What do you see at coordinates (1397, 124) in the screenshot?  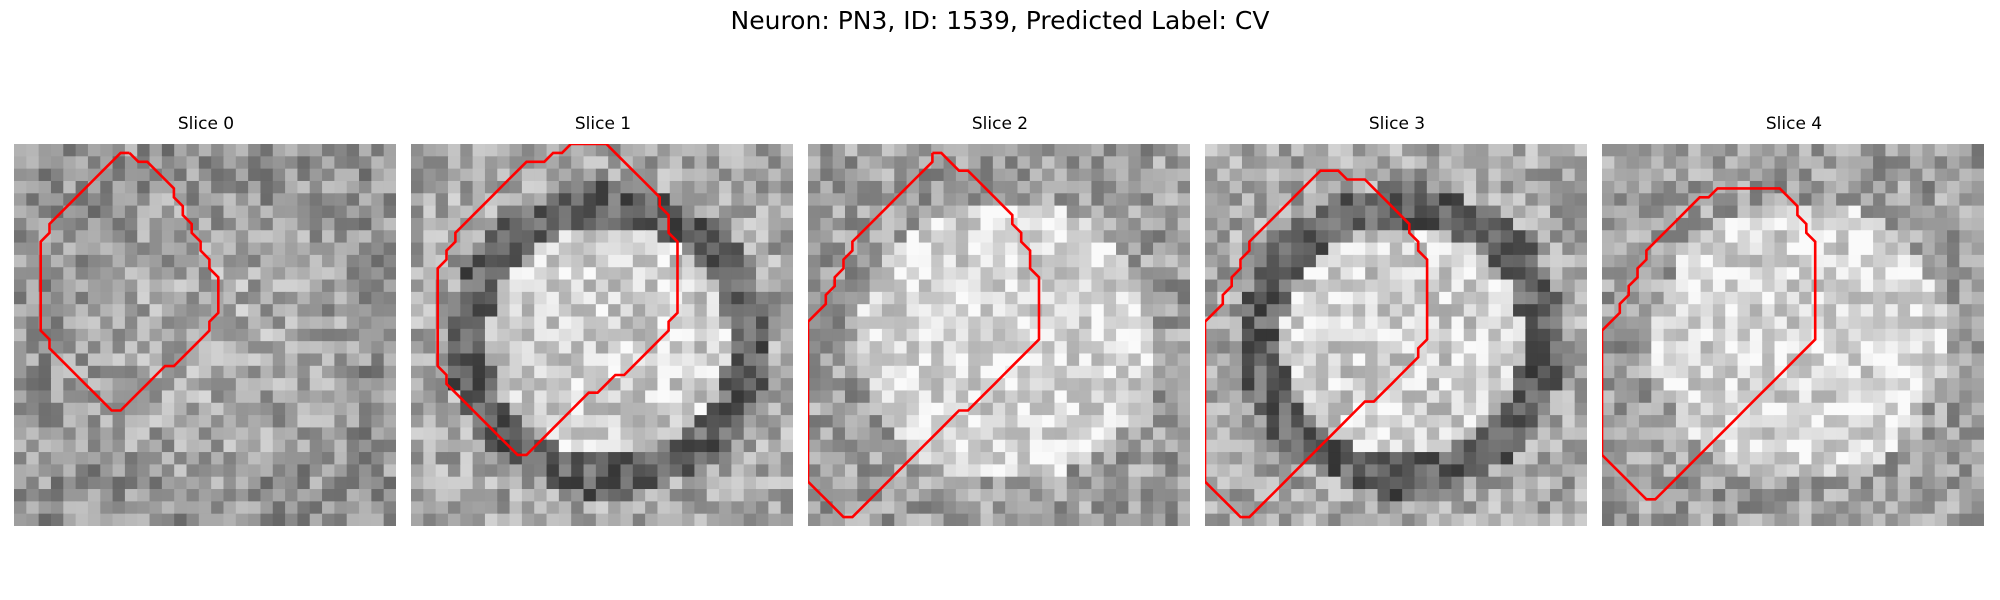 I see `slice-title: Slice 3` at bounding box center [1397, 124].